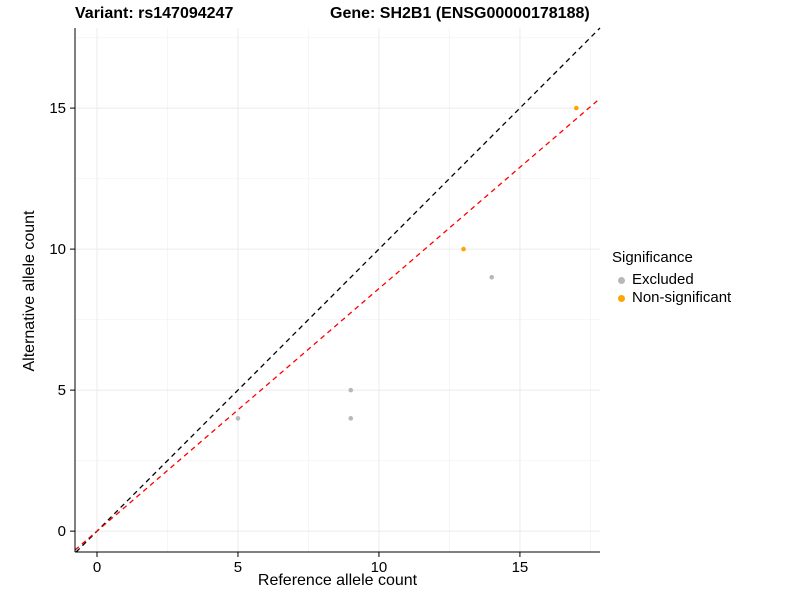 Image resolution: width=800 pixels, height=600 pixels. Describe the element at coordinates (621, 298) in the screenshot. I see `non-significant-dot-icon` at that location.